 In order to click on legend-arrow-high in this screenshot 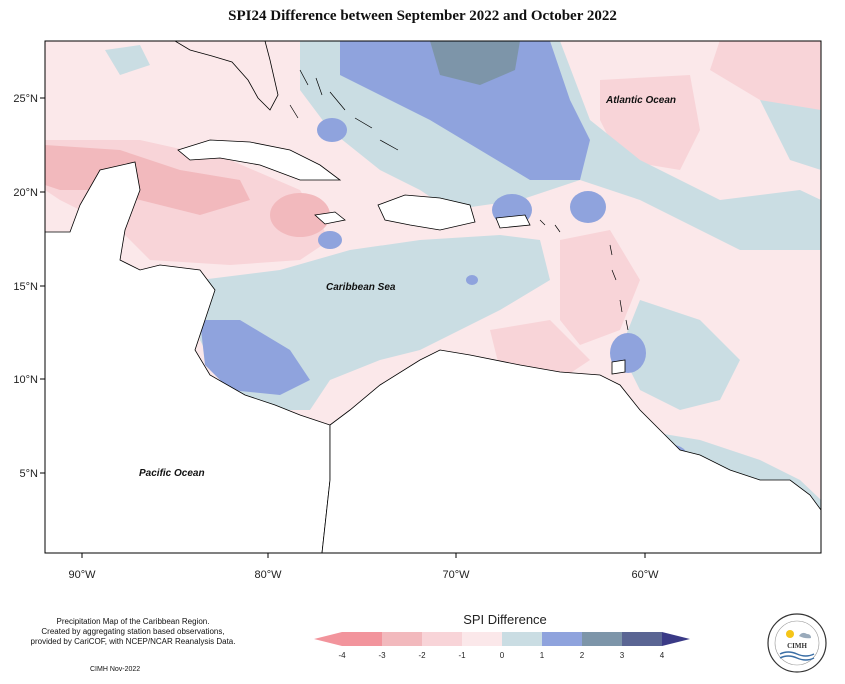, I will do `click(676, 639)`.